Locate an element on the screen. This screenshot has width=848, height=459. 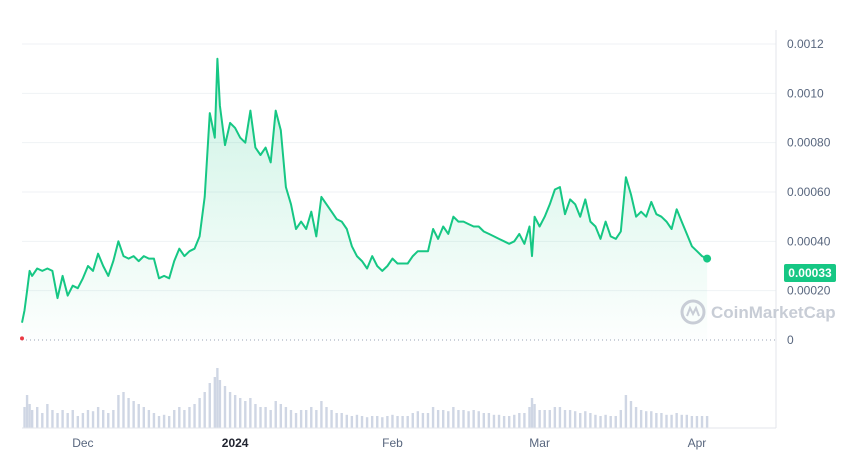
x-tick-label: Mar is located at coordinates (539, 443).